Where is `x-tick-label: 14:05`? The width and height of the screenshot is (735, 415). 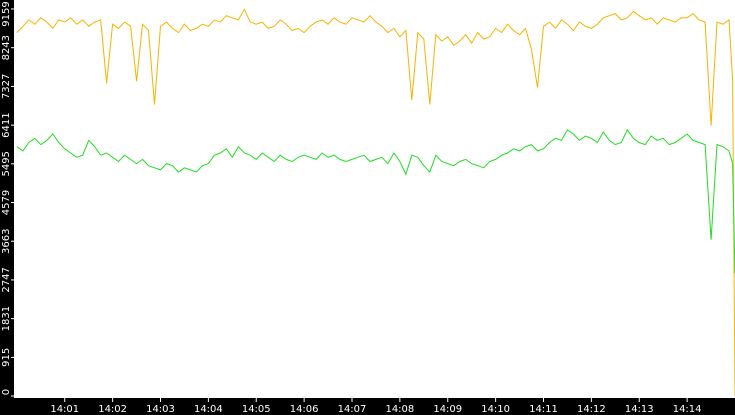
x-tick-label: 14:05 is located at coordinates (256, 409).